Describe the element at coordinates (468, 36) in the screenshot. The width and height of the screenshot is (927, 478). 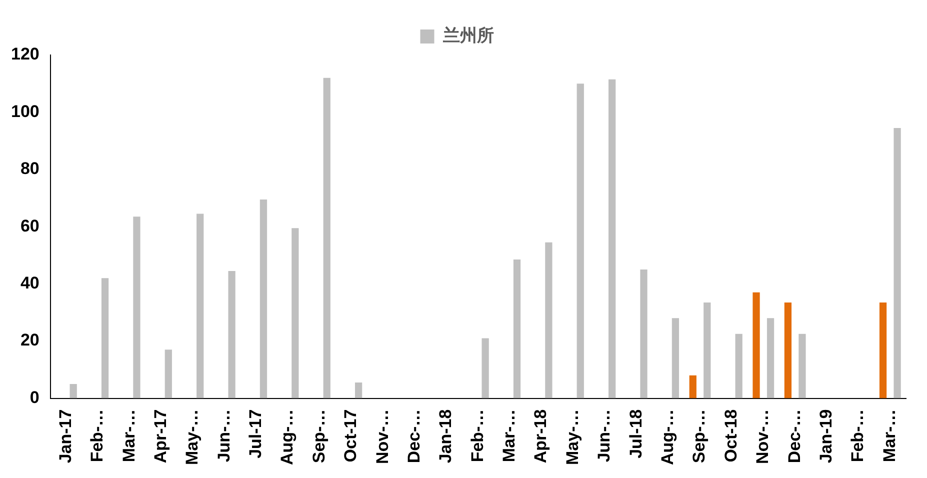
I see `legend-label: 兰州所` at that location.